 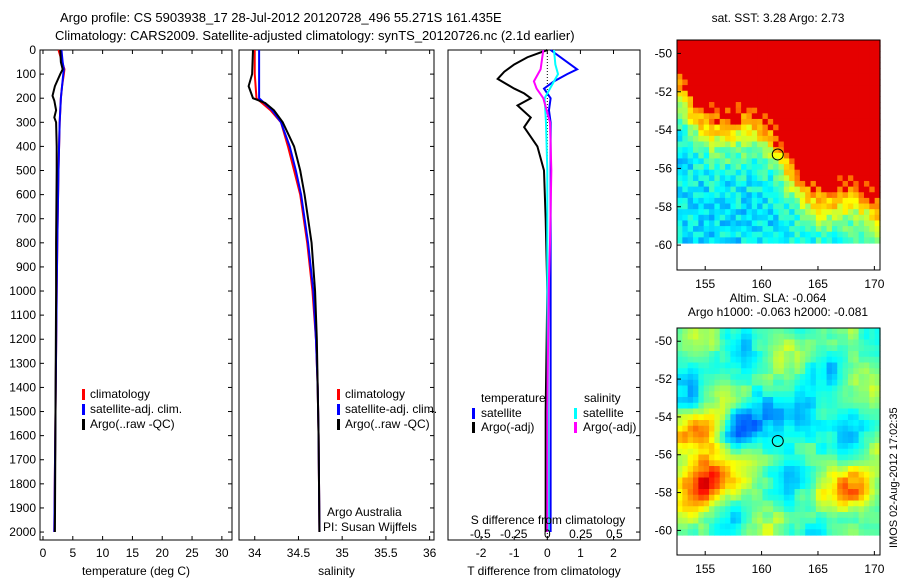 I want to click on y-tick-label: 600, so click(x=26, y=195).